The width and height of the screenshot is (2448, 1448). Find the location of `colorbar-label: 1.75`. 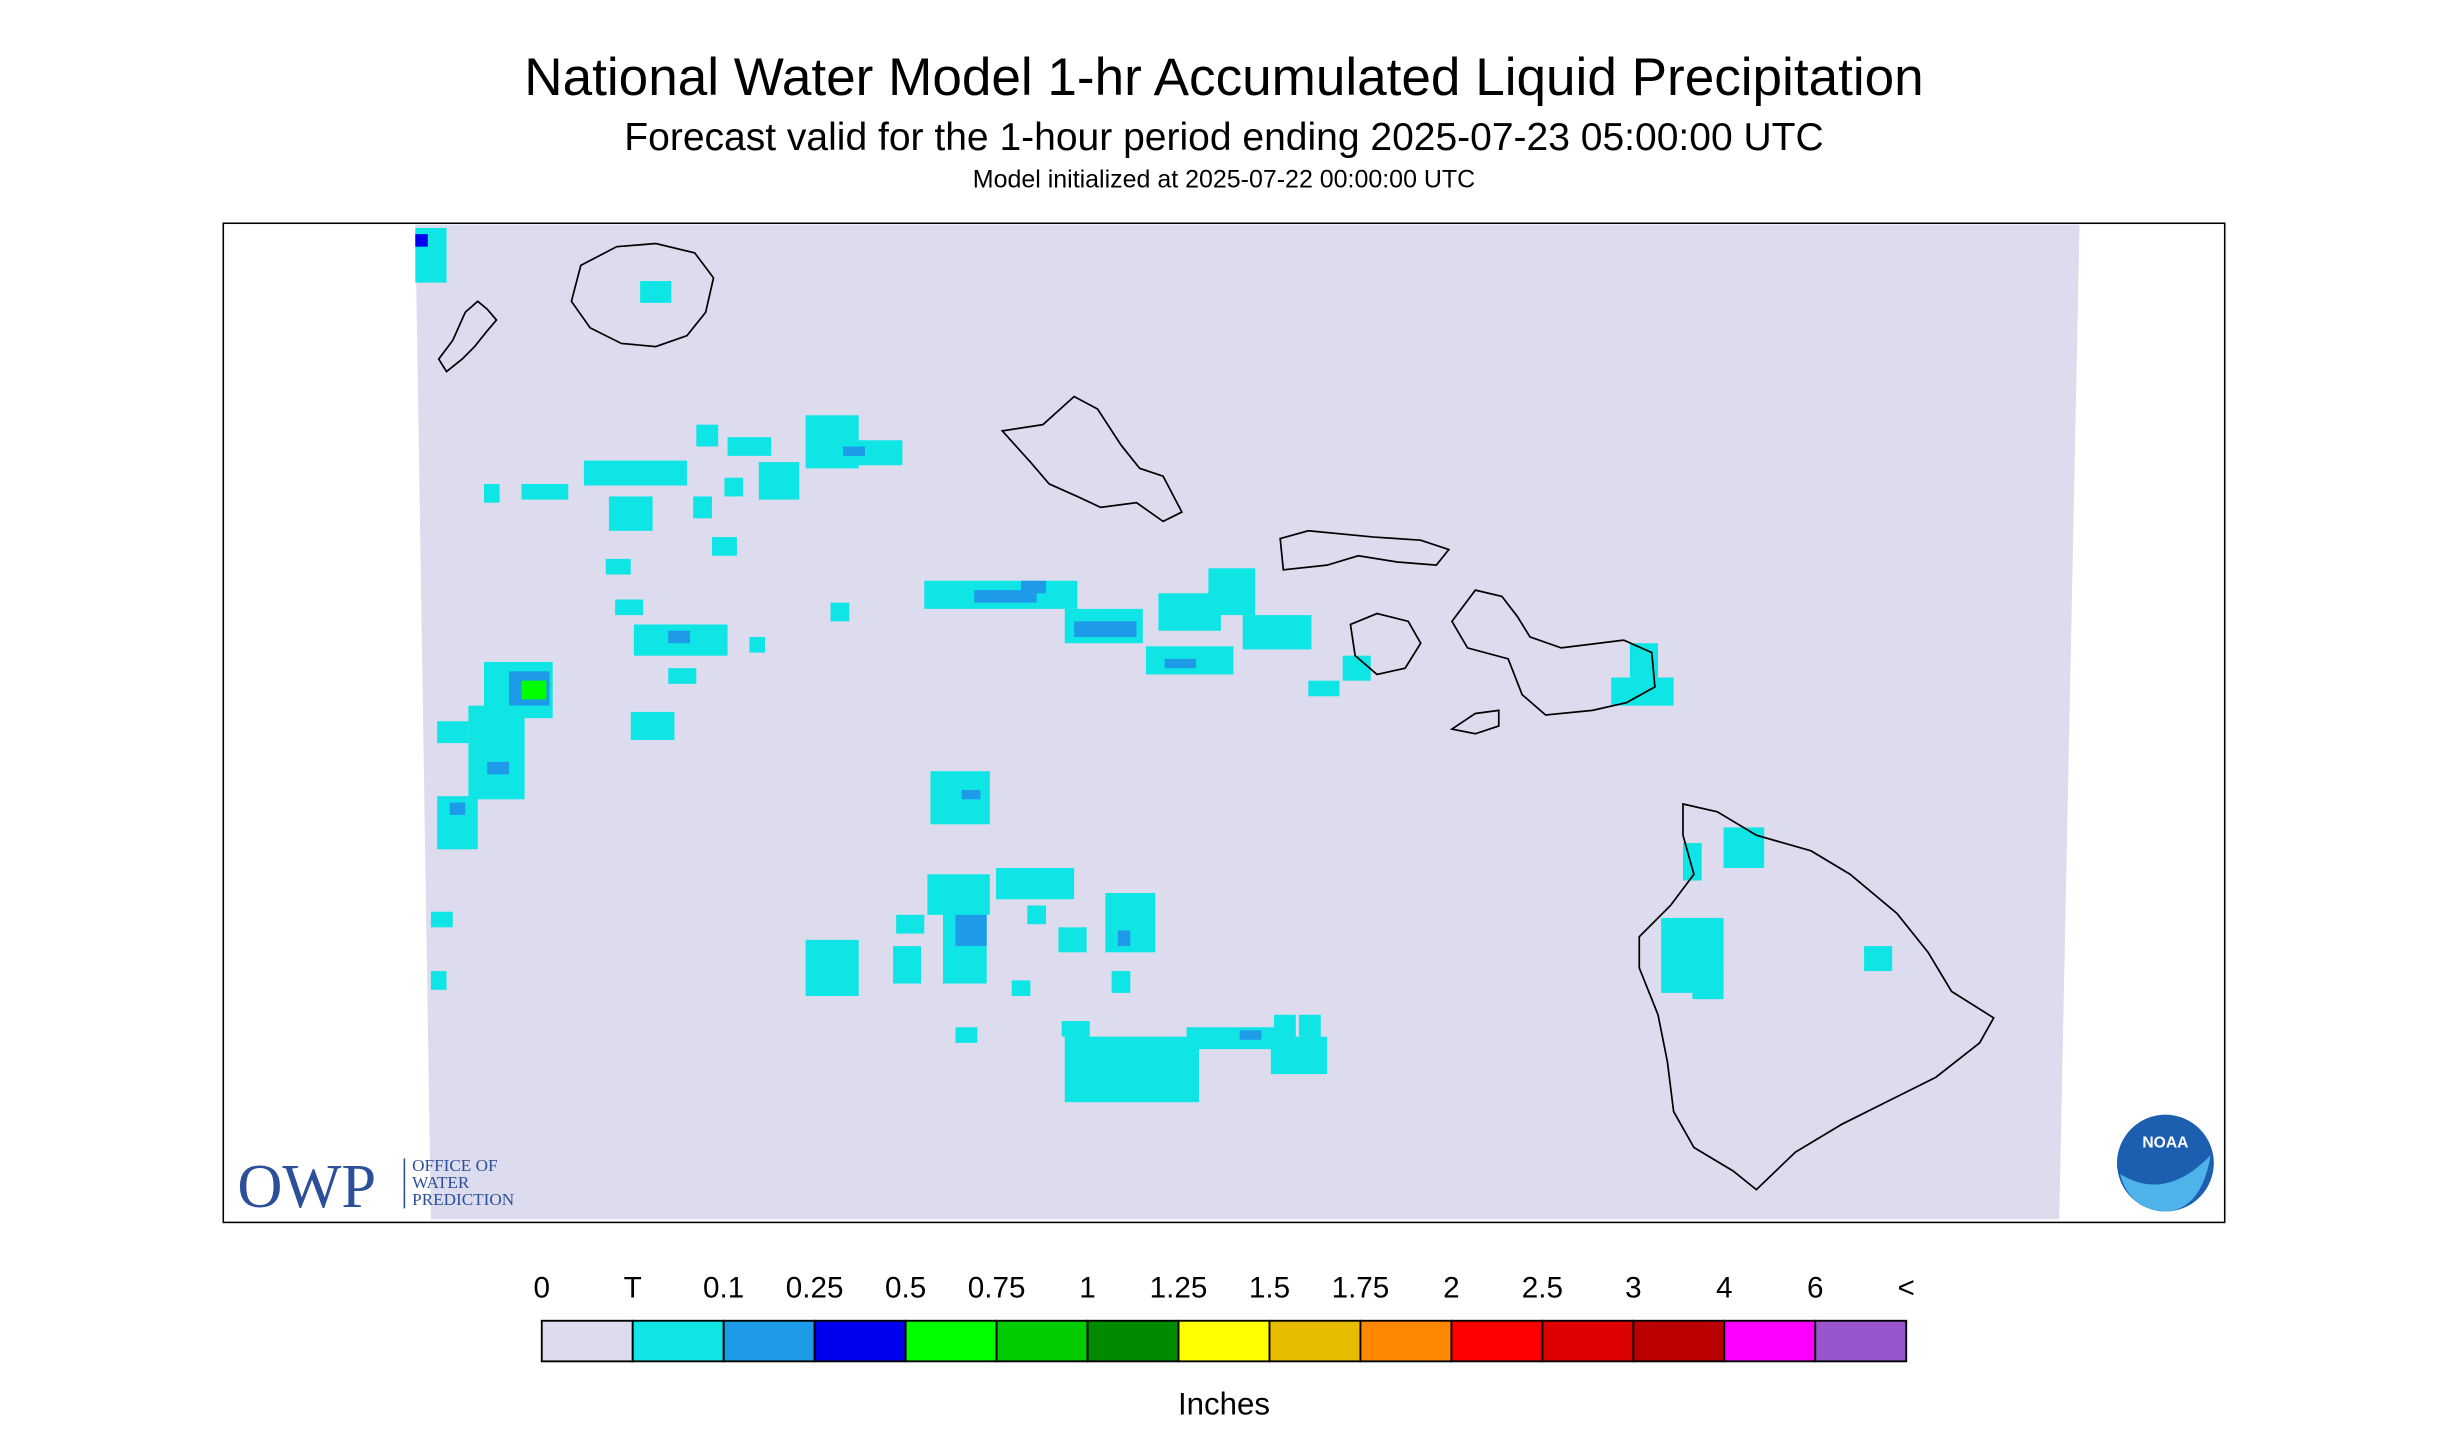

colorbar-label: 1.75 is located at coordinates (1361, 1287).